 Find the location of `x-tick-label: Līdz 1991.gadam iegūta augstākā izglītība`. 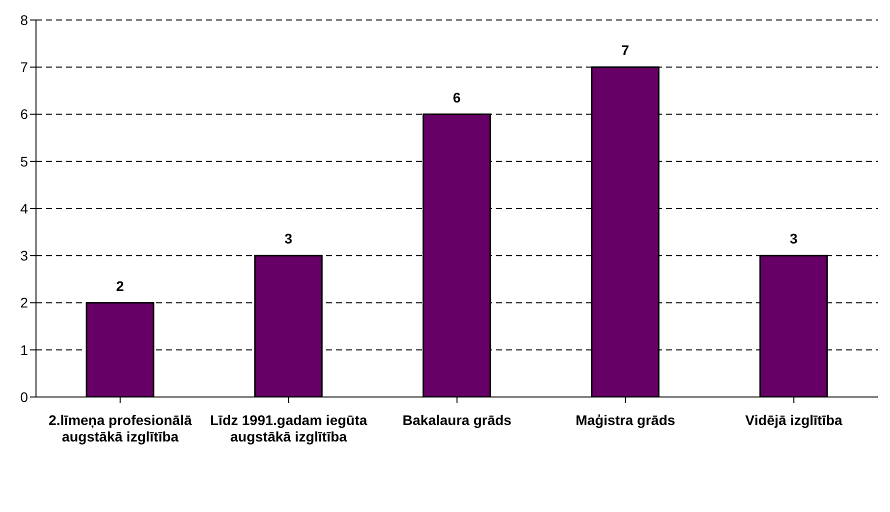

x-tick-label: Līdz 1991.gadam iegūta augstākā izglītība is located at coordinates (289, 428).